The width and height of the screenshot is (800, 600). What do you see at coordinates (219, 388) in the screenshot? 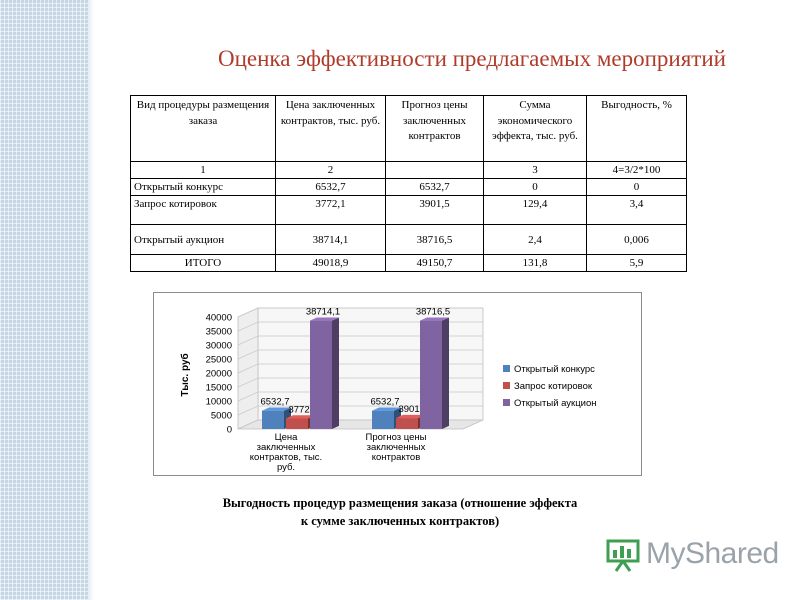
I see `y-tick-label: 15000` at bounding box center [219, 388].